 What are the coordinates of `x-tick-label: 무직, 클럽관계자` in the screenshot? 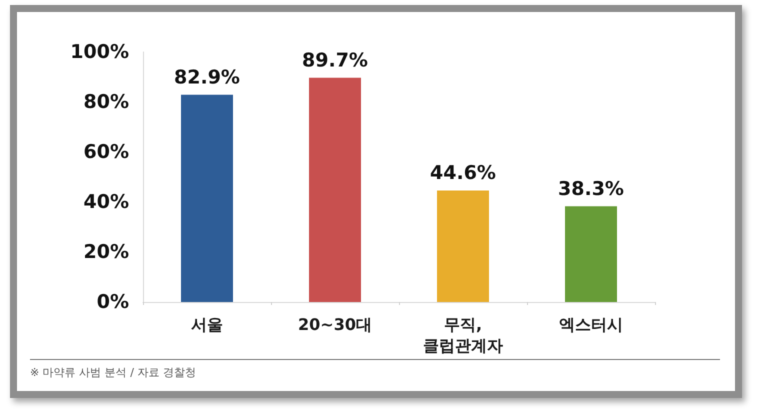 It's located at (463, 335).